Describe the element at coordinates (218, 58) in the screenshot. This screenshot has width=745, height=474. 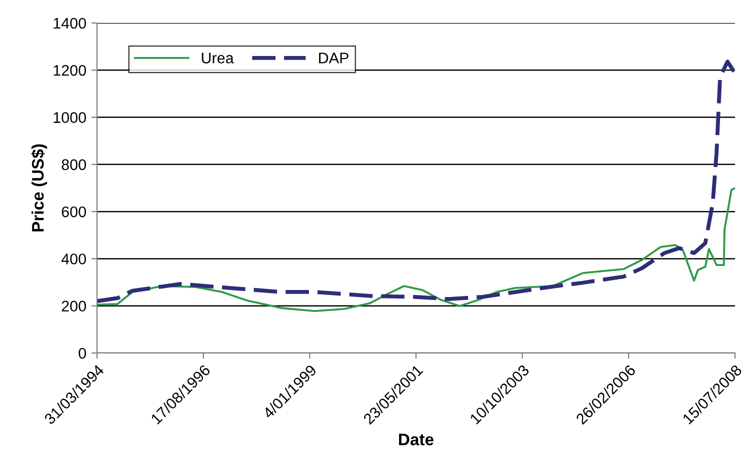
I see `legend-label: Urea` at that location.